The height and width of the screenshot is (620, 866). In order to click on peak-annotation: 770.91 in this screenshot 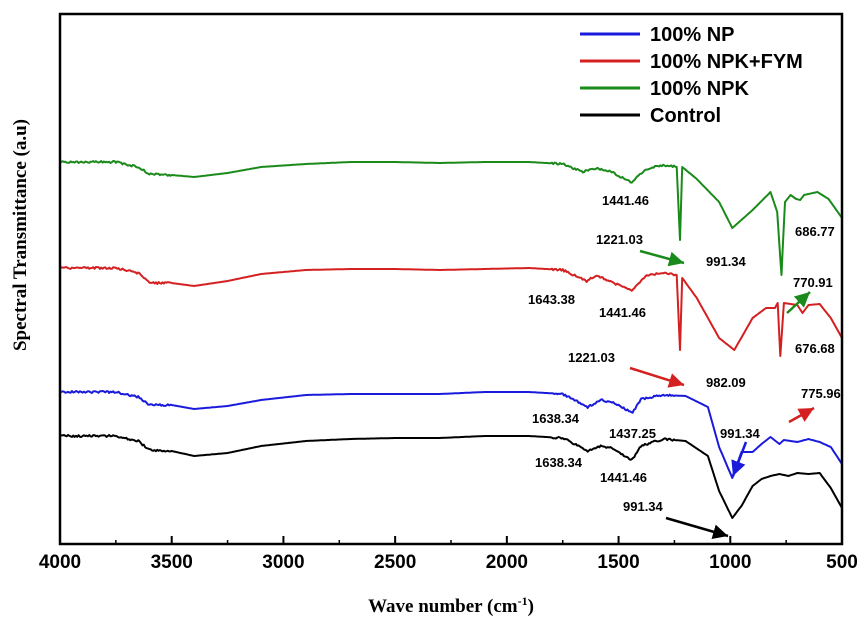, I will do `click(813, 282)`.